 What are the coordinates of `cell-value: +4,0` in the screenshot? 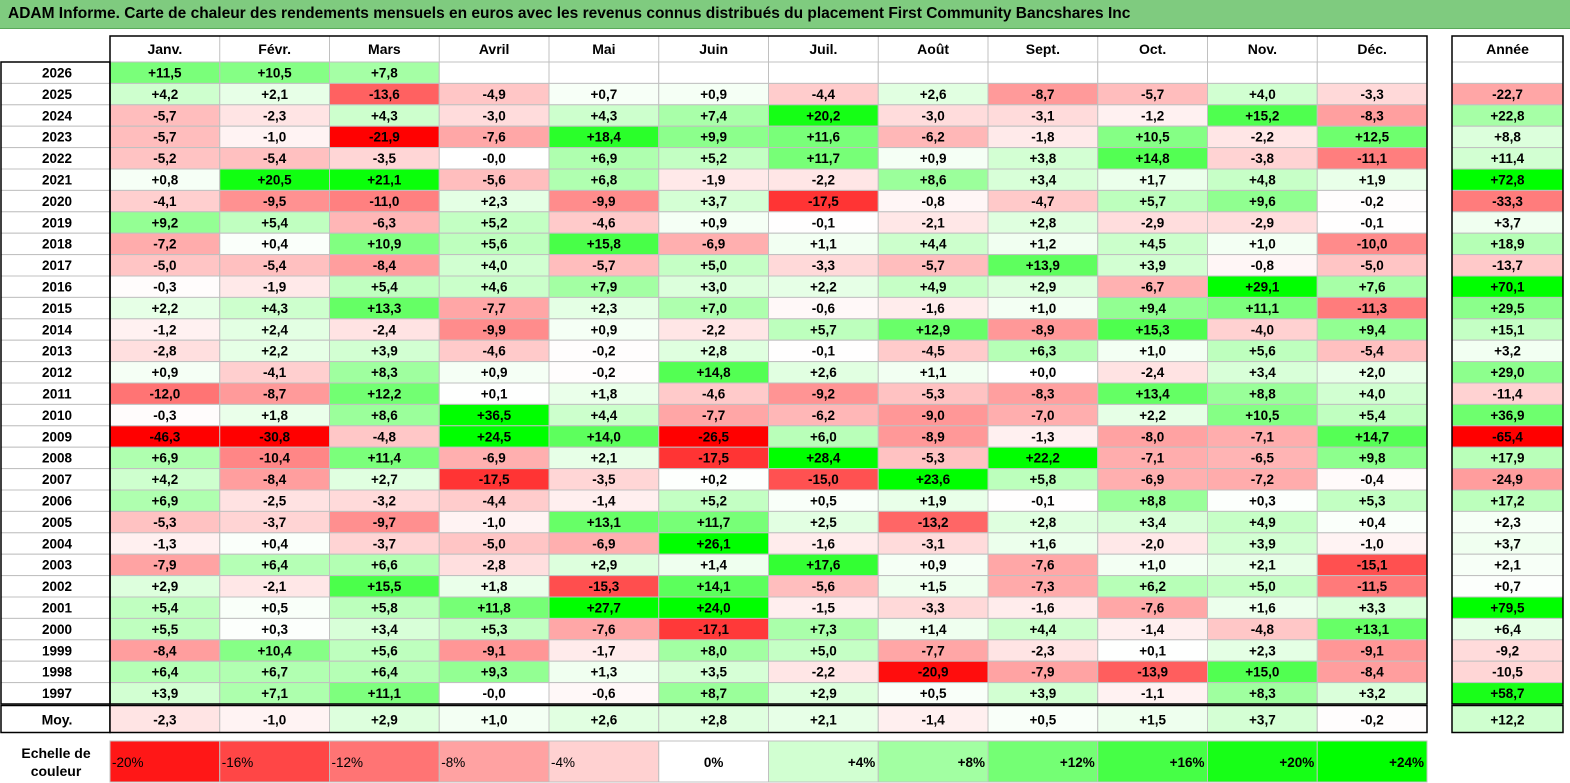 It's located at (494, 265).